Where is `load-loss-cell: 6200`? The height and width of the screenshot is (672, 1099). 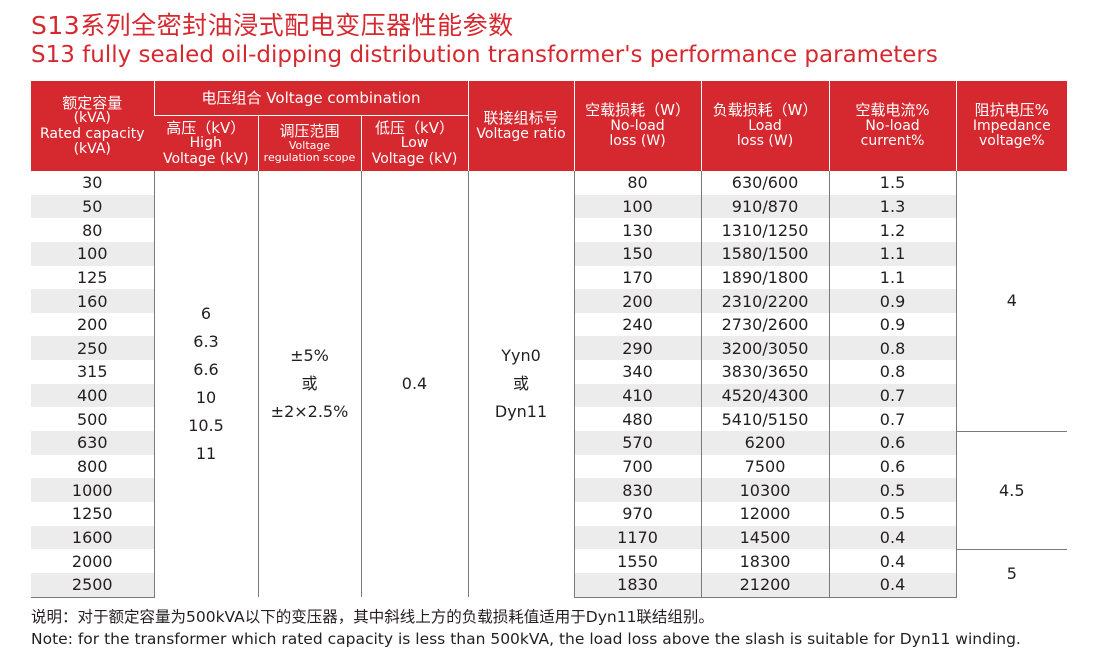 load-loss-cell: 6200 is located at coordinates (765, 443).